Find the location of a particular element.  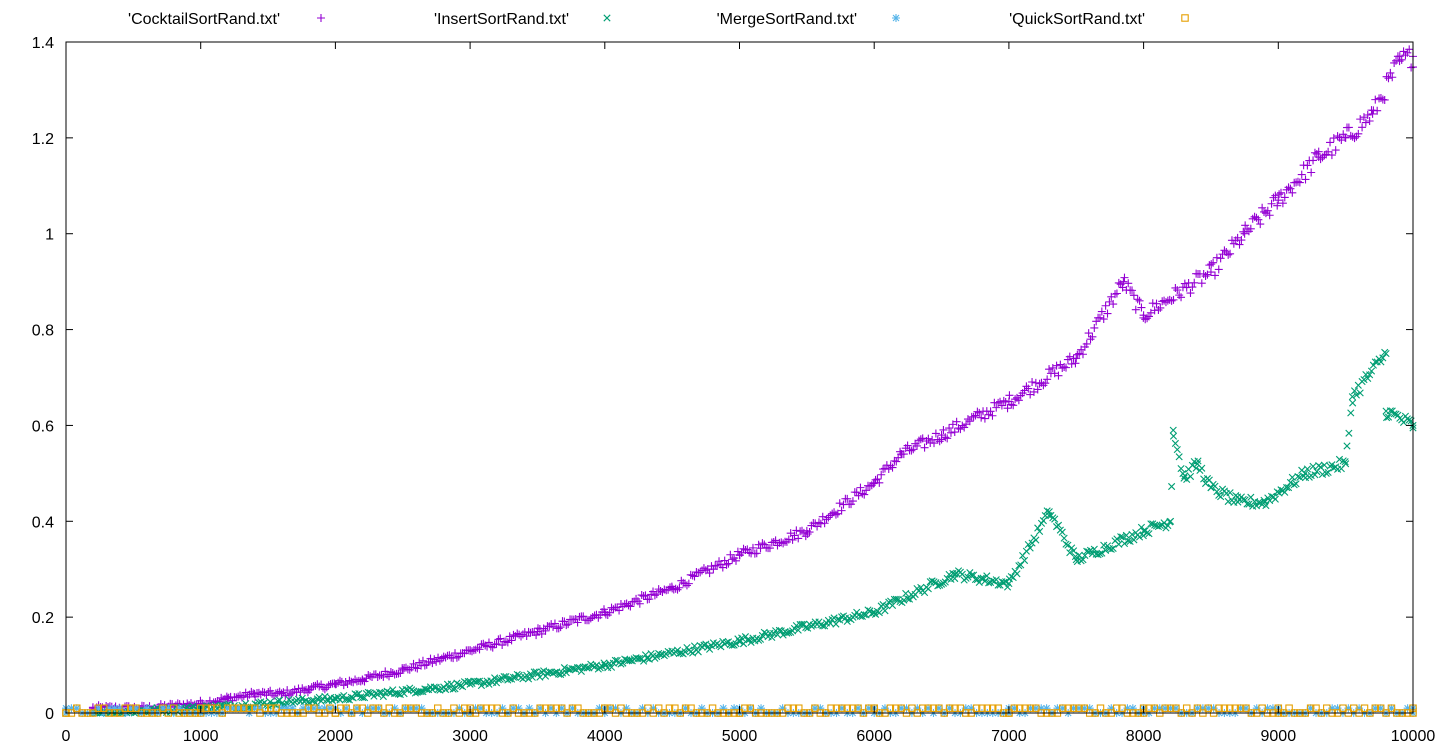

y-tick-label: 1 is located at coordinates (49, 235).